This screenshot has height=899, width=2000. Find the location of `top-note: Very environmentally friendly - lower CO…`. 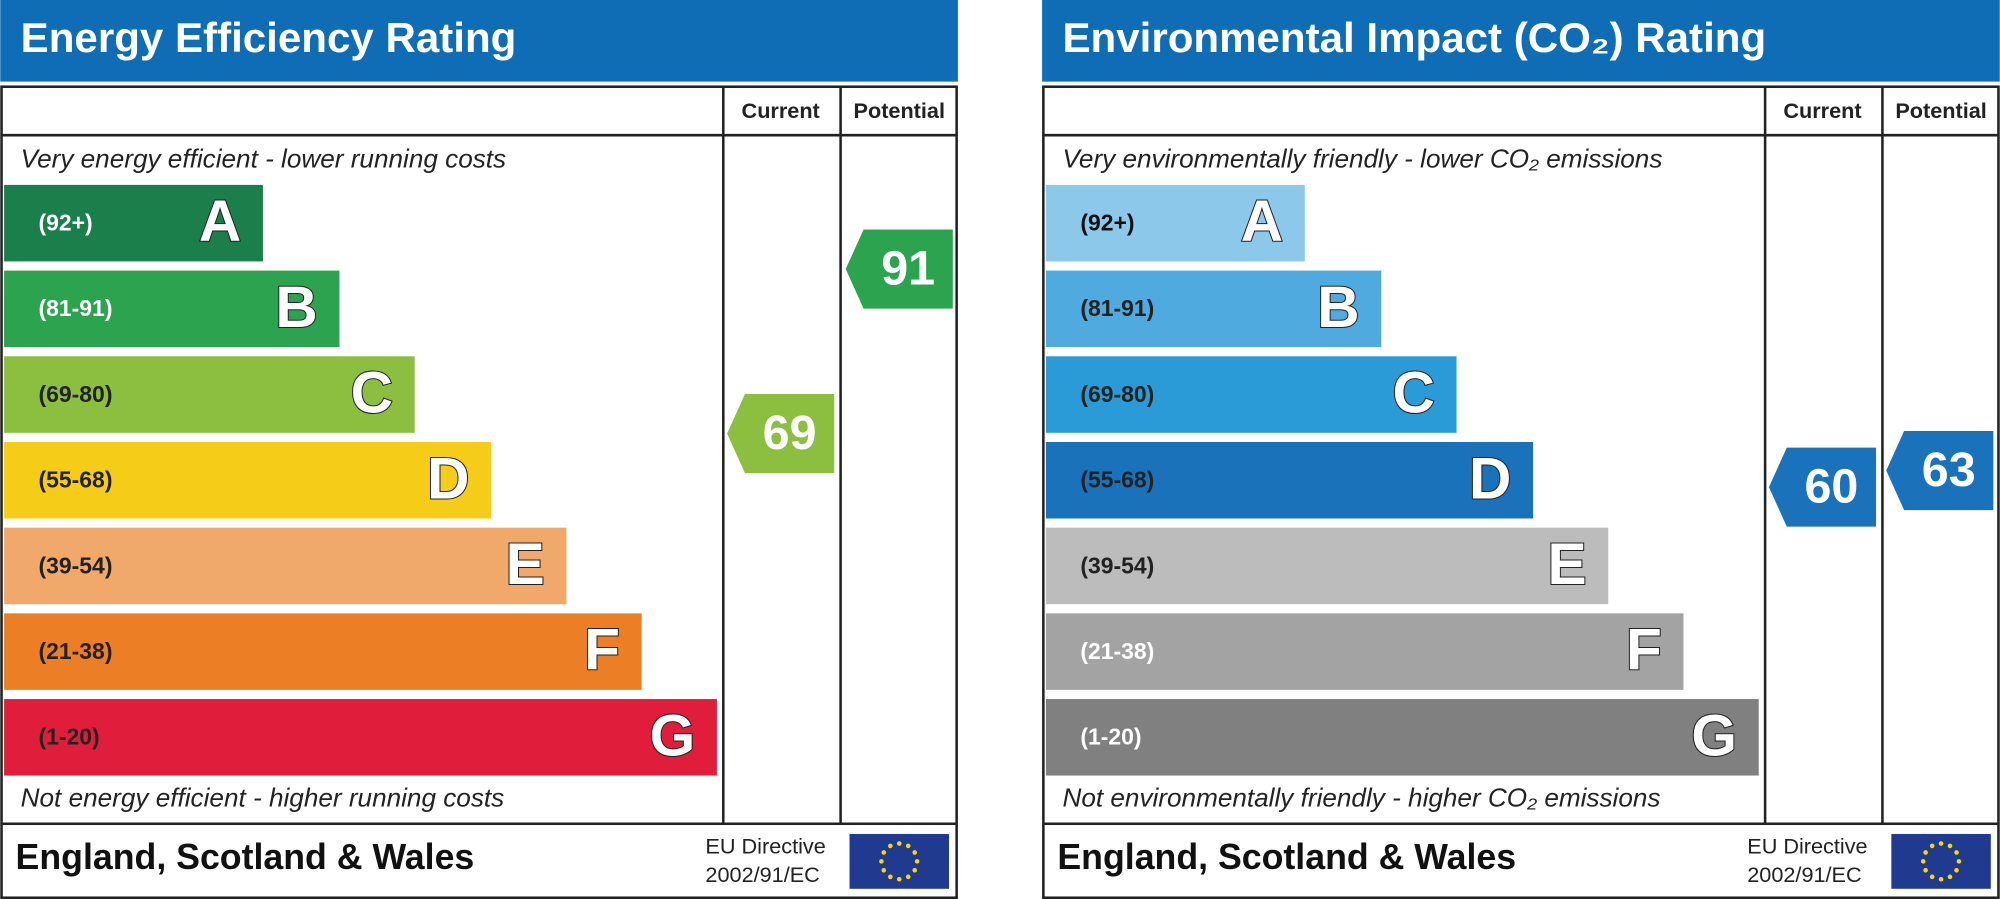

top-note: Very environmentally friendly - lower CO… is located at coordinates (1362, 159).